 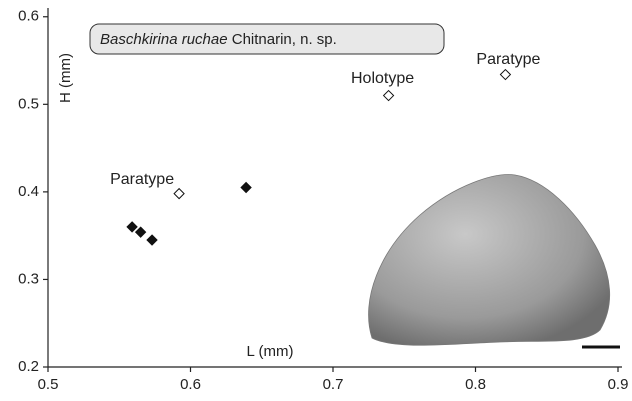 What do you see at coordinates (28, 191) in the screenshot?
I see `y-tick-label: 0.4` at bounding box center [28, 191].